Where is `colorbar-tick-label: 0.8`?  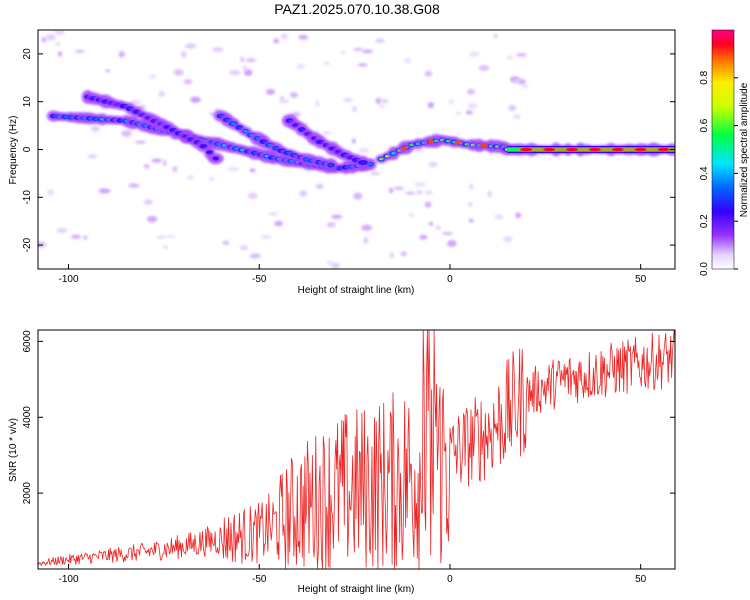
colorbar-tick-label: 0.8 is located at coordinates (704, 77).